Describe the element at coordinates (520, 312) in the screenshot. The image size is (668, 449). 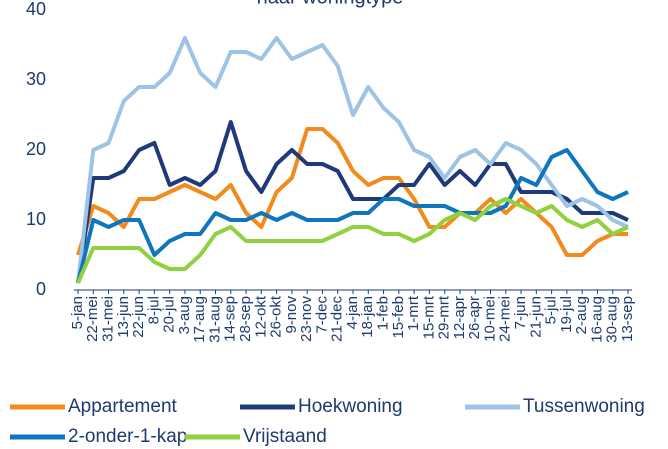
I see `x-tick-label: 7-jun` at that location.